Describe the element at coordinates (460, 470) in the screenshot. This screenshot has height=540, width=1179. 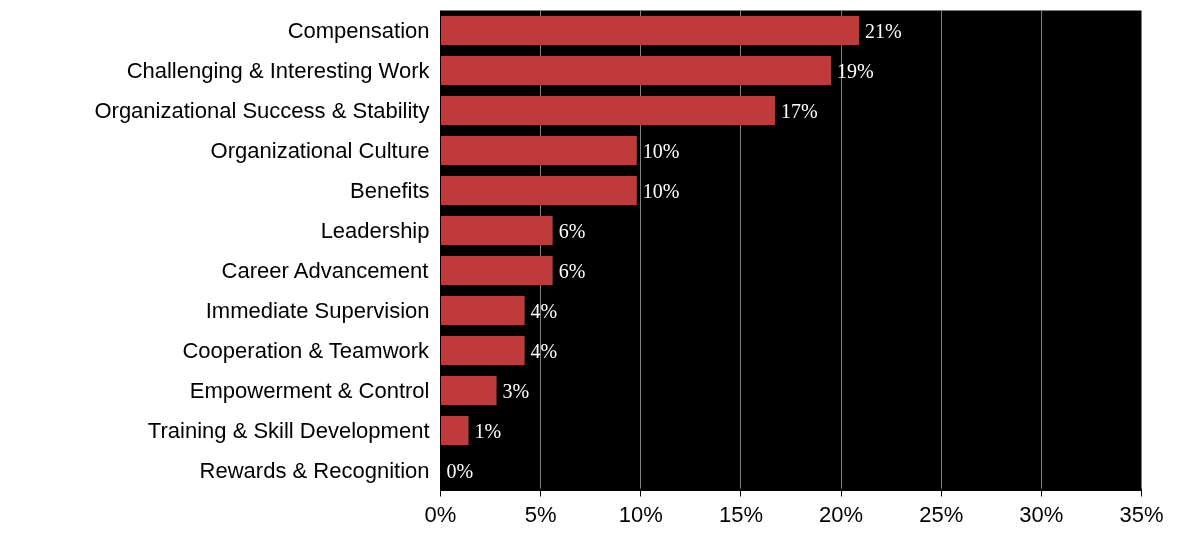
I see `data-label: 0%` at that location.